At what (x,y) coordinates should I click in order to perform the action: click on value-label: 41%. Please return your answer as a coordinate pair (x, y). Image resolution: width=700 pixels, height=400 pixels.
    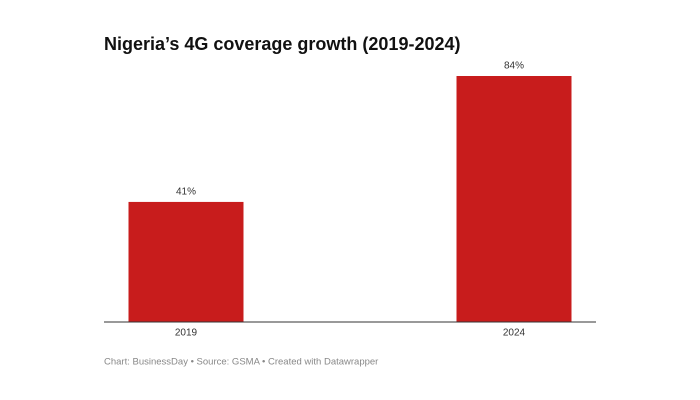
    Looking at the image, I should click on (186, 192).